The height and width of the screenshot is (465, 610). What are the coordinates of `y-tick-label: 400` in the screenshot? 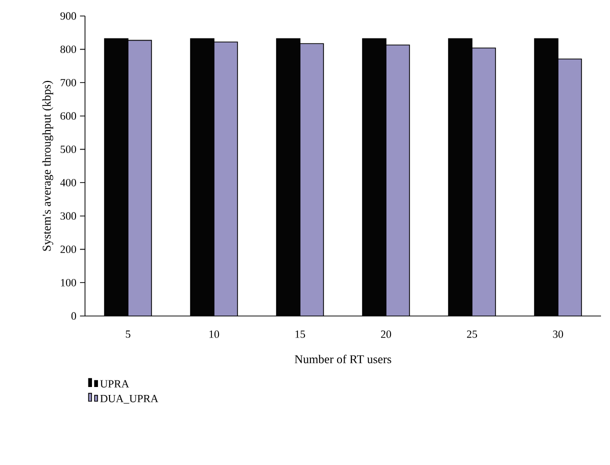 It's located at (68, 182).